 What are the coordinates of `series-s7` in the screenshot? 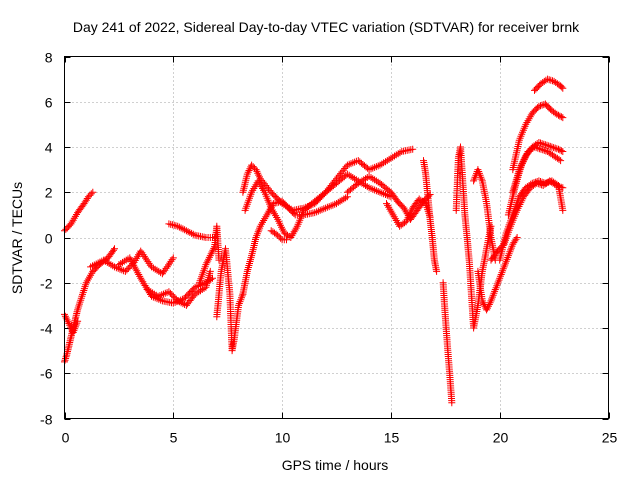 It's located at (192, 230).